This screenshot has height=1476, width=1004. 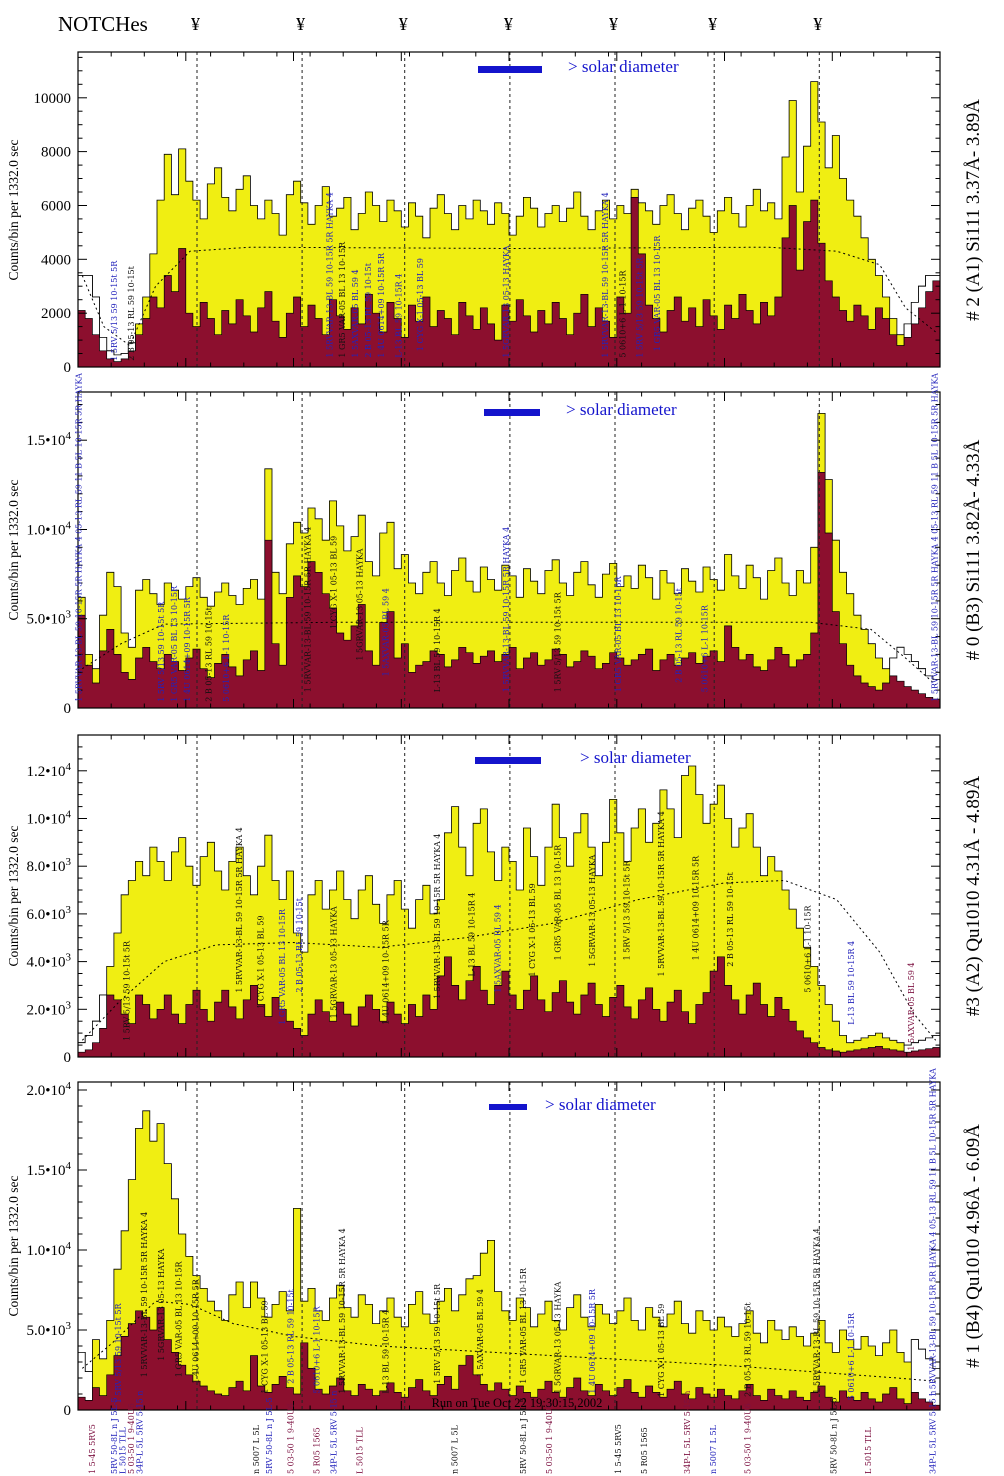 I want to click on y-tick-label: 2.0•103, so click(x=48, y=1008).